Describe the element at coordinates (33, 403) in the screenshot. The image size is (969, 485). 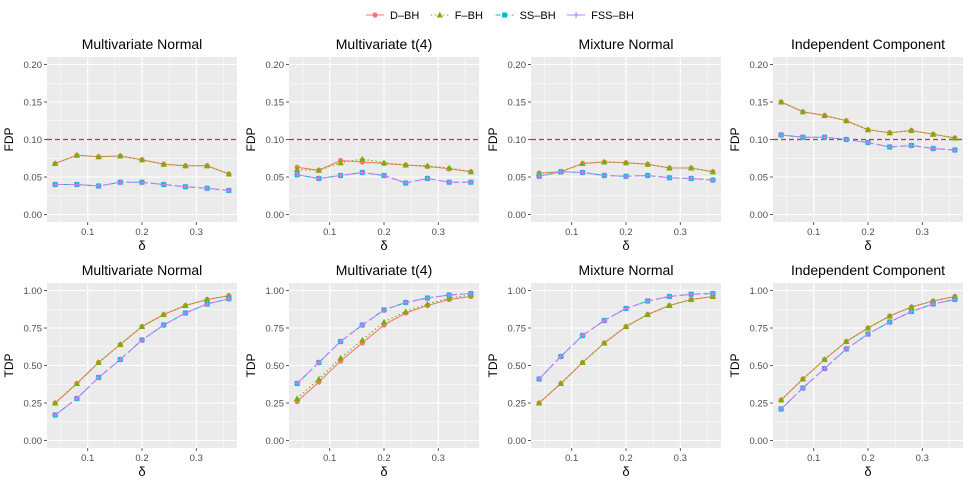
I see `tick-label-y: 0.25` at that location.